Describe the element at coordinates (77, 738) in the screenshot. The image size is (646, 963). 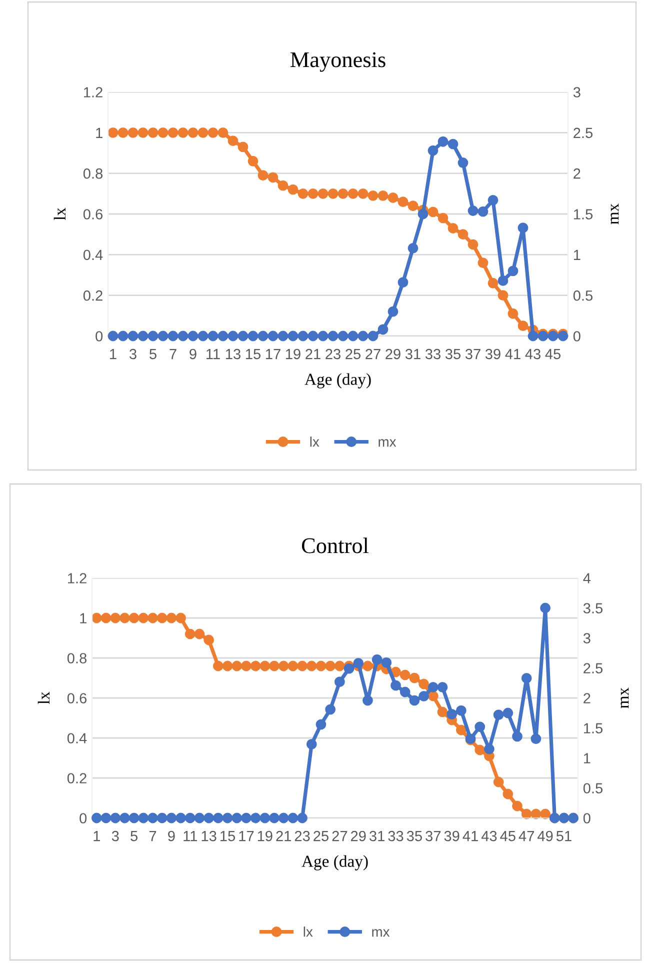
I see `y-tick-label: 0.4` at that location.